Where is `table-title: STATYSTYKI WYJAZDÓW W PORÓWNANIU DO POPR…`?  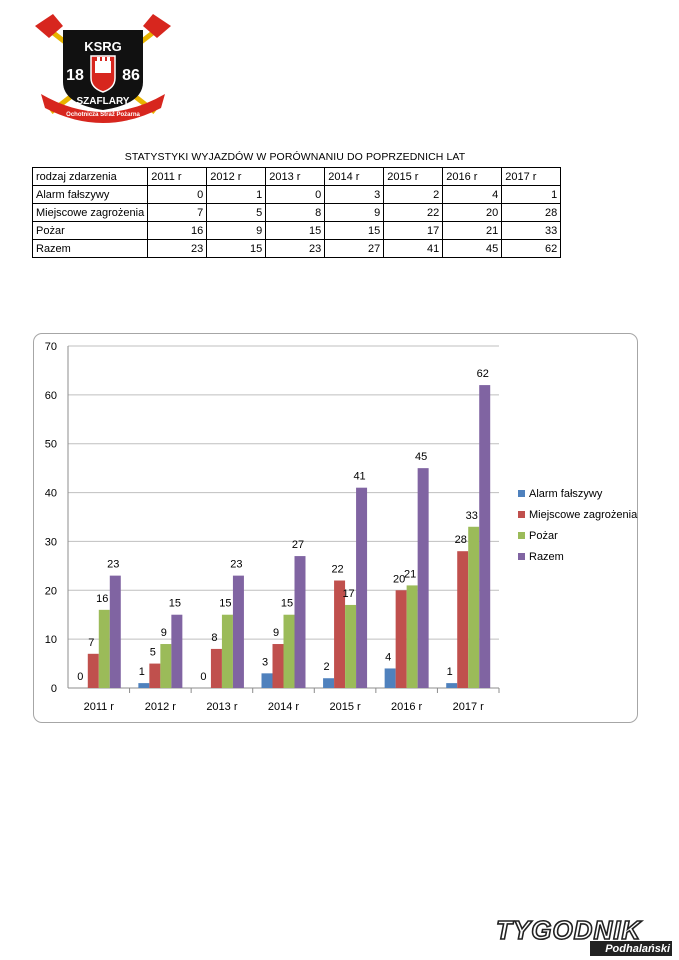
table-title: STATYSTYKI WYJAZDÓW W PORÓWNANIU DO POPR… is located at coordinates (295, 157).